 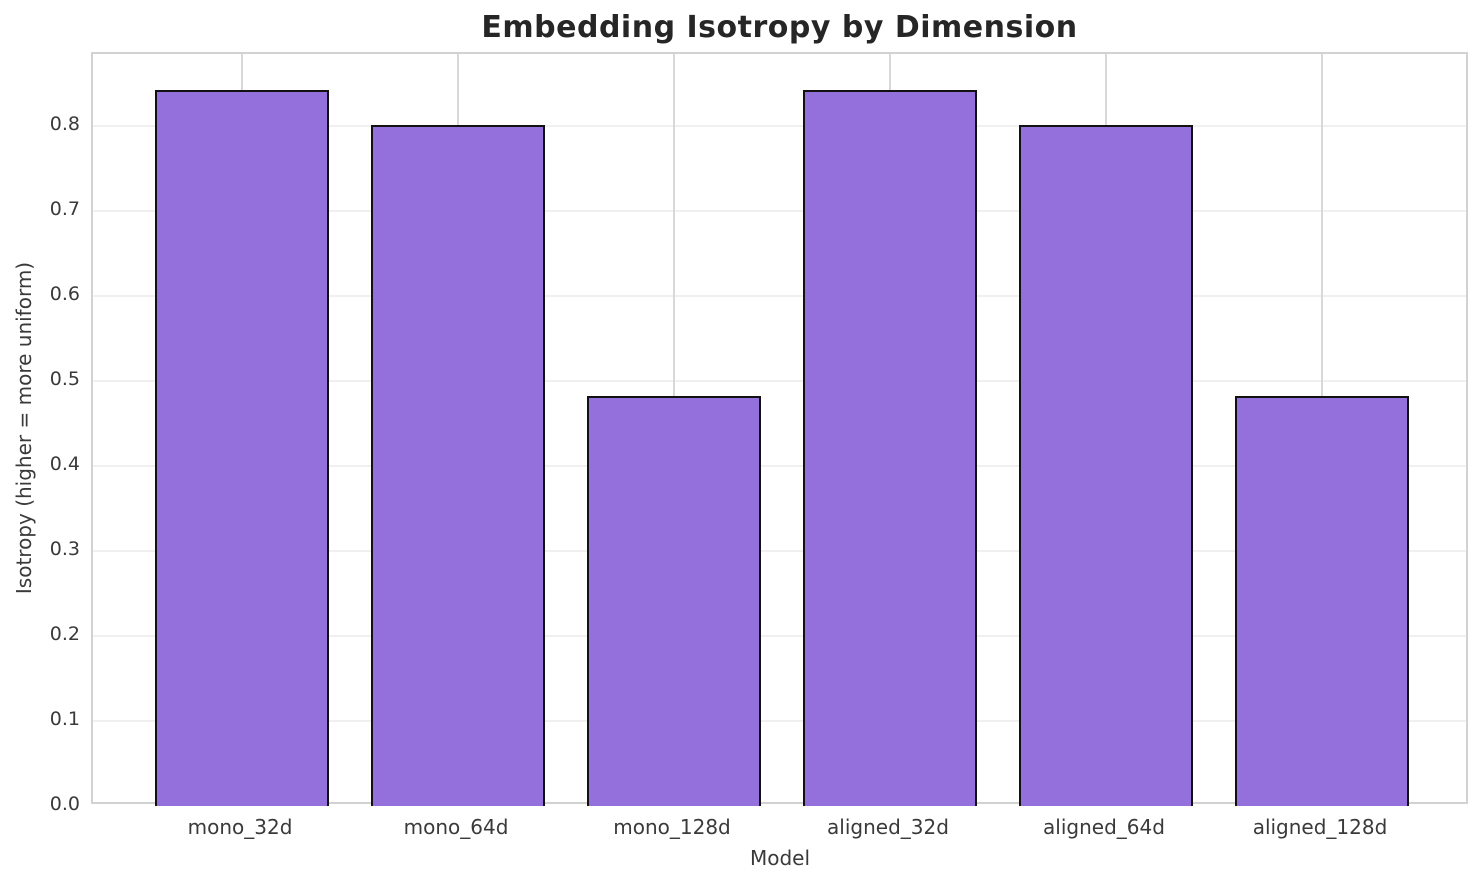 What do you see at coordinates (242, 447) in the screenshot?
I see `bar-mono_32d` at bounding box center [242, 447].